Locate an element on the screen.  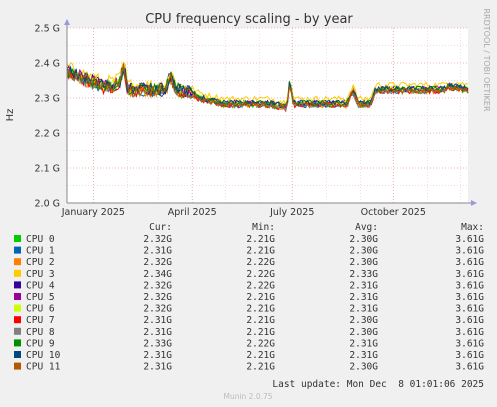
series-lines is located at coordinates (267, 87).